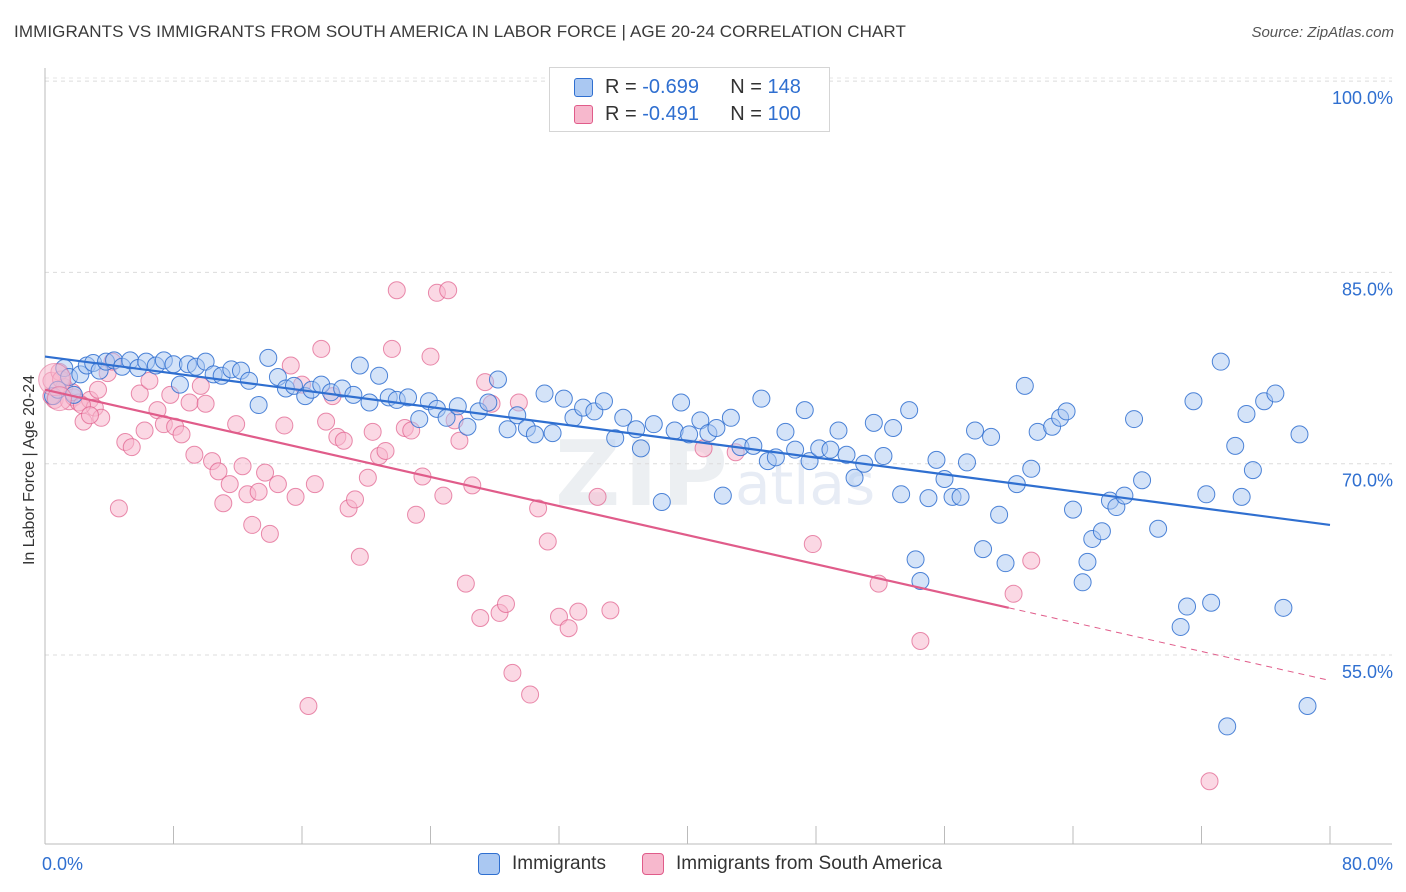 This screenshot has width=1406, height=892. I want to click on bottom-legend-swatch-blue, so click(489, 864).